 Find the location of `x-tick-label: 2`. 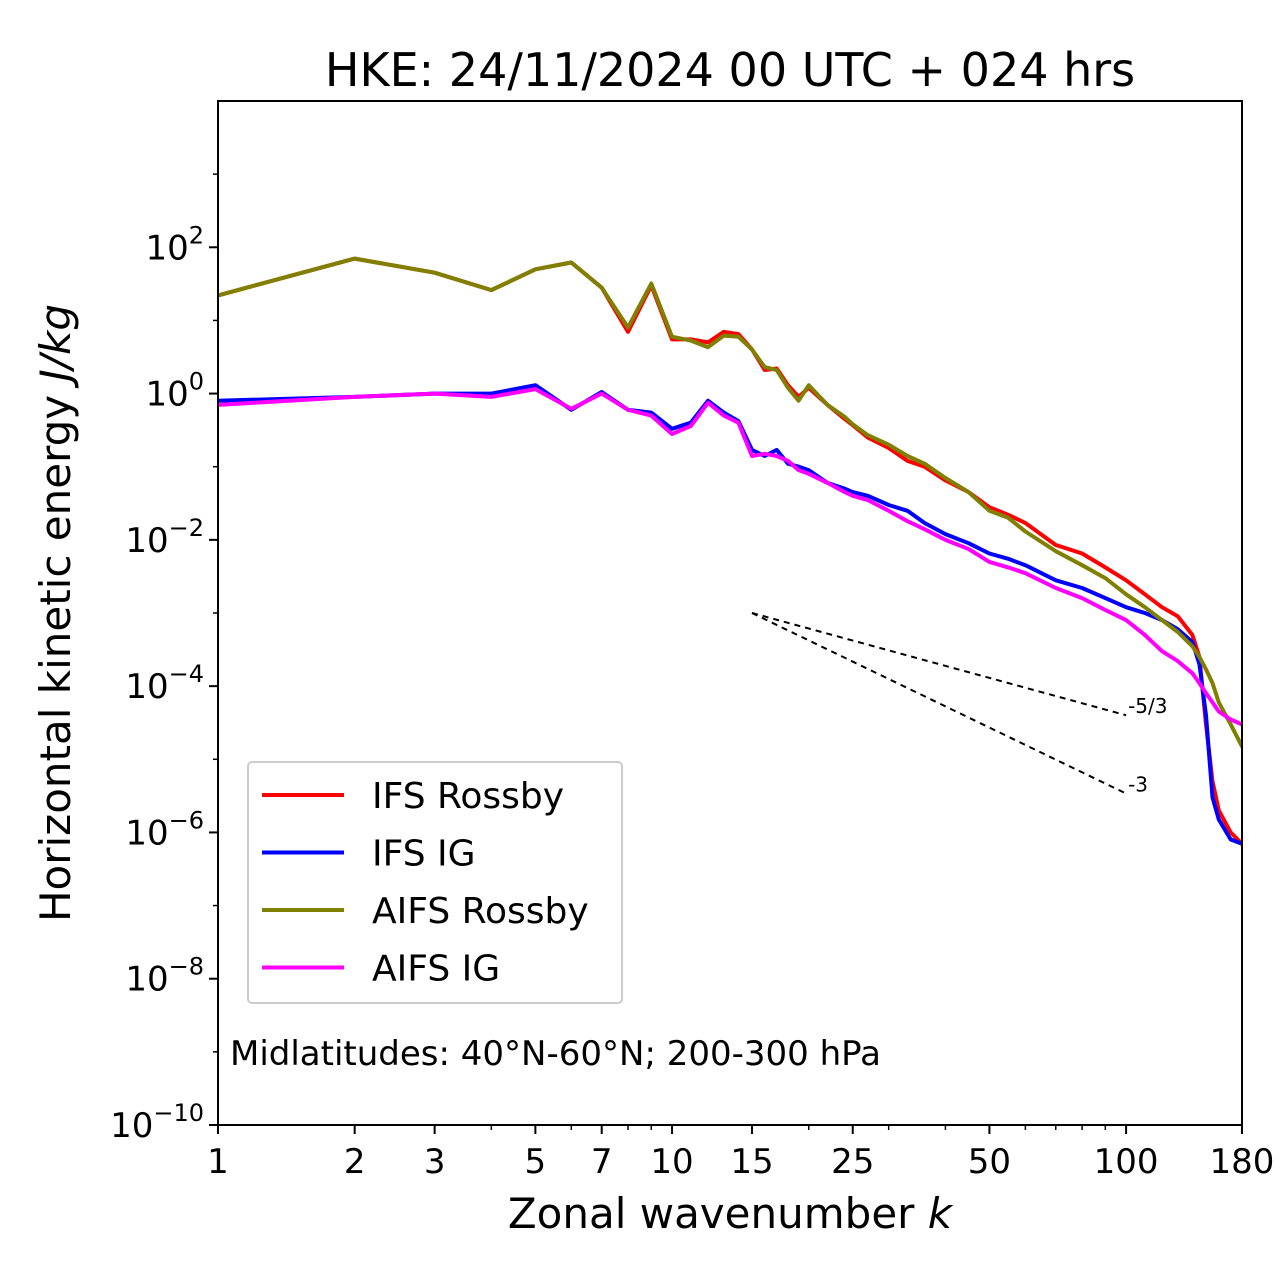

x-tick-label: 2 is located at coordinates (355, 1162).